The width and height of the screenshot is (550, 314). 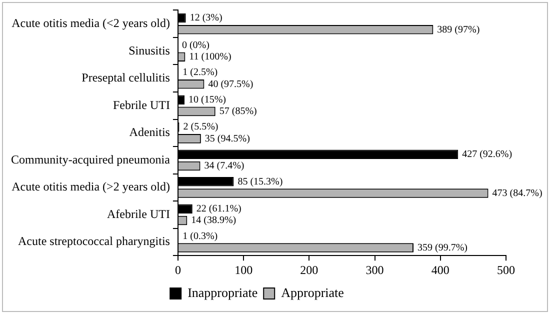 I want to click on y-tick-label: Community-acquired pneumonia, so click(x=90, y=159).